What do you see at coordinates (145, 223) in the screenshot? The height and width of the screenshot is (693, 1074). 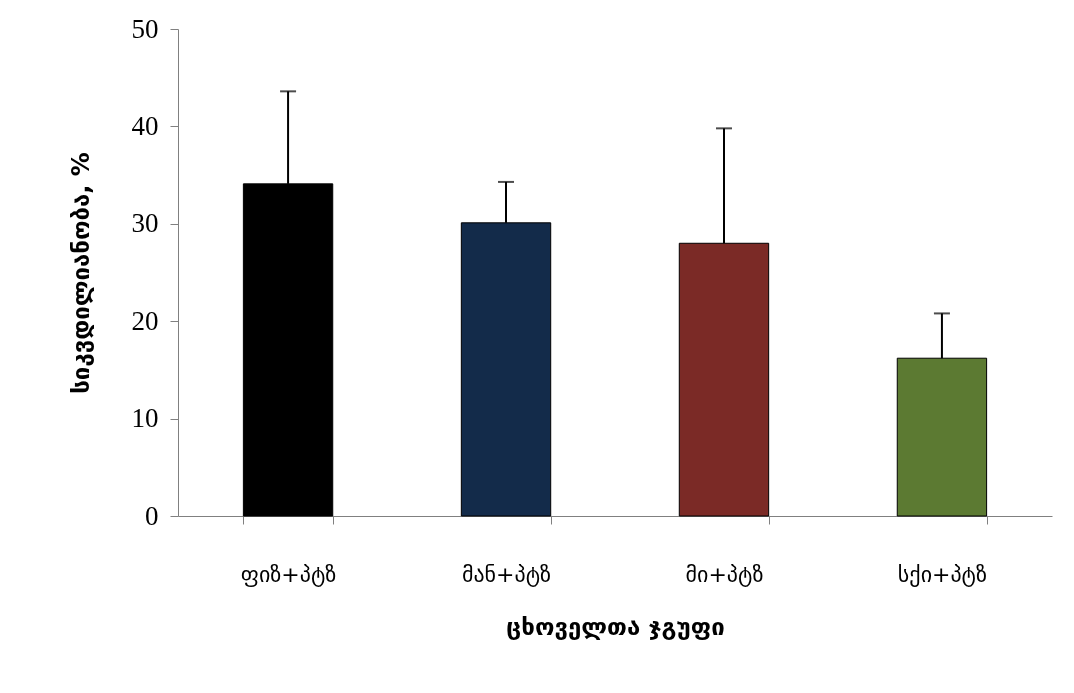 I see `y-tick-label: 30` at bounding box center [145, 223].